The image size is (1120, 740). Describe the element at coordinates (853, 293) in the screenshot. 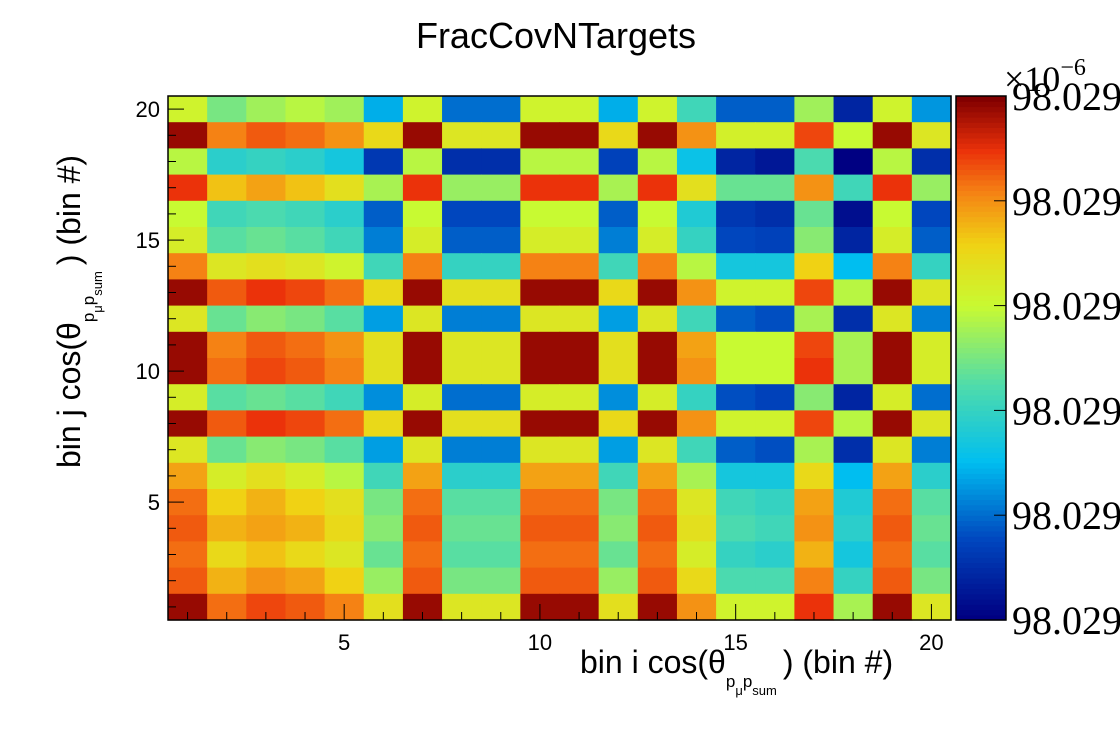

I see `heatmap-cell-i18-j13` at that location.